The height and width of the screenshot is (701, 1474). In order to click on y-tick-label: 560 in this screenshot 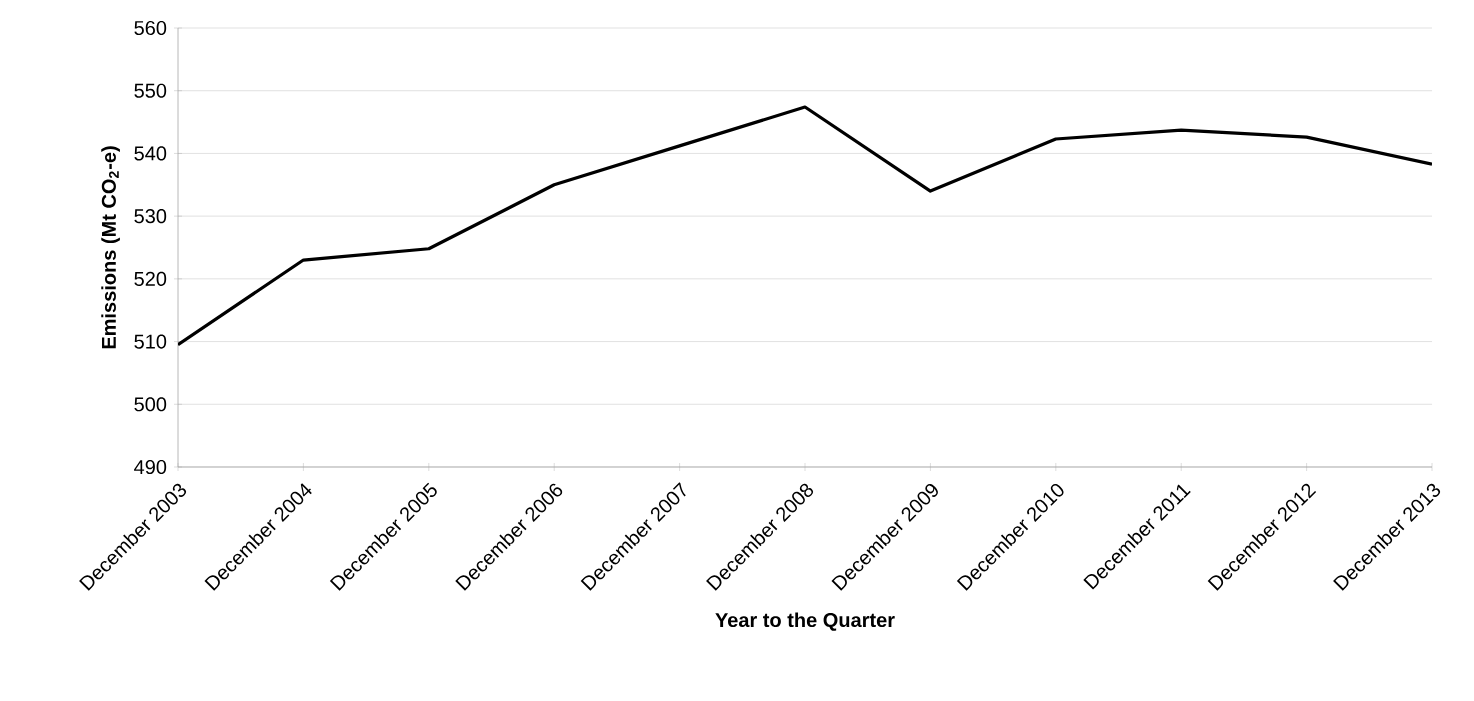, I will do `click(150, 28)`.